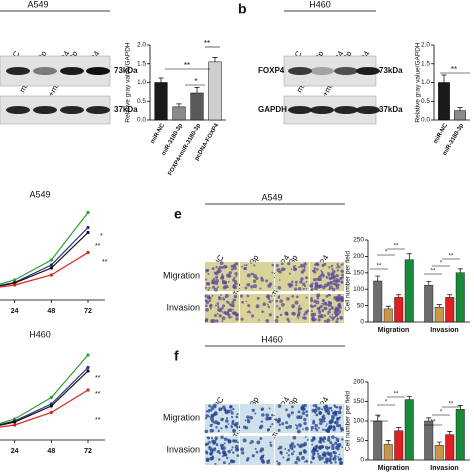 This screenshot has height=474, width=474. I want to click on y-tick-label: 200, so click(358, 382).